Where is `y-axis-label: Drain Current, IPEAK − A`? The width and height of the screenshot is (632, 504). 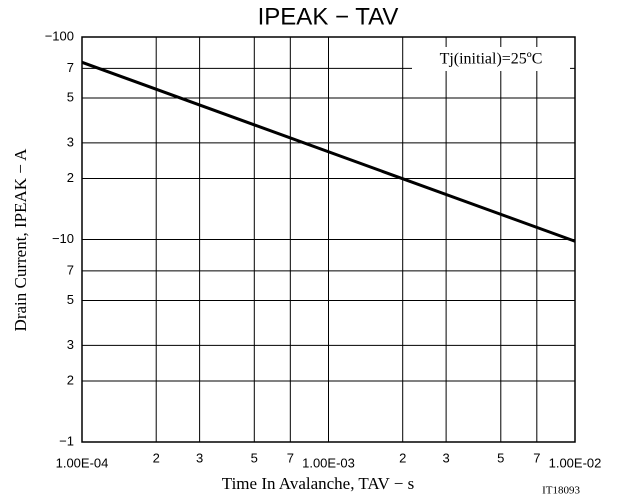
y-axis-label: Drain Current, IPEAK − A is located at coordinates (20, 240).